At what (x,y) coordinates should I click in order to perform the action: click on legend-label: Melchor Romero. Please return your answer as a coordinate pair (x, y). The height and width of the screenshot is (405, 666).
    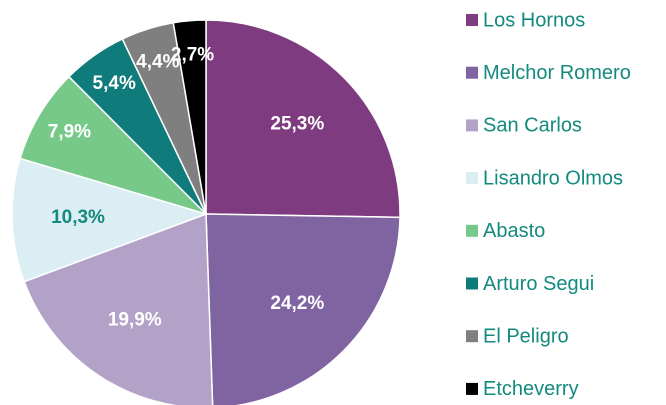
    Looking at the image, I should click on (557, 73).